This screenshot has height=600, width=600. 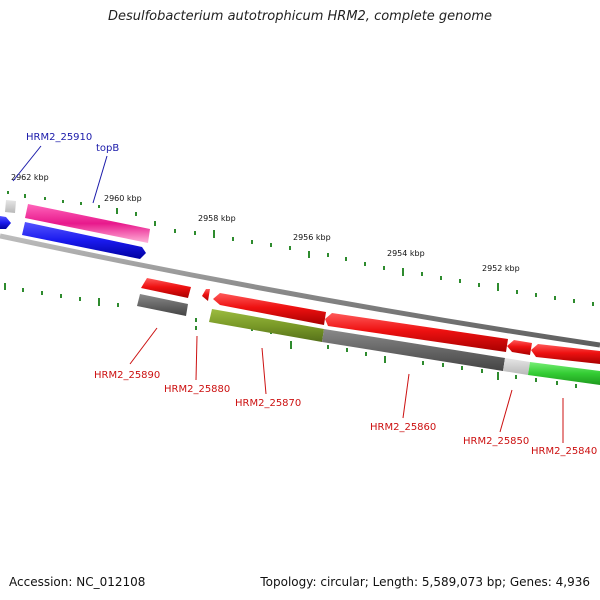 What do you see at coordinates (268, 403) in the screenshot?
I see `gene-label-hrm2-25870: HRM2_25870` at bounding box center [268, 403].